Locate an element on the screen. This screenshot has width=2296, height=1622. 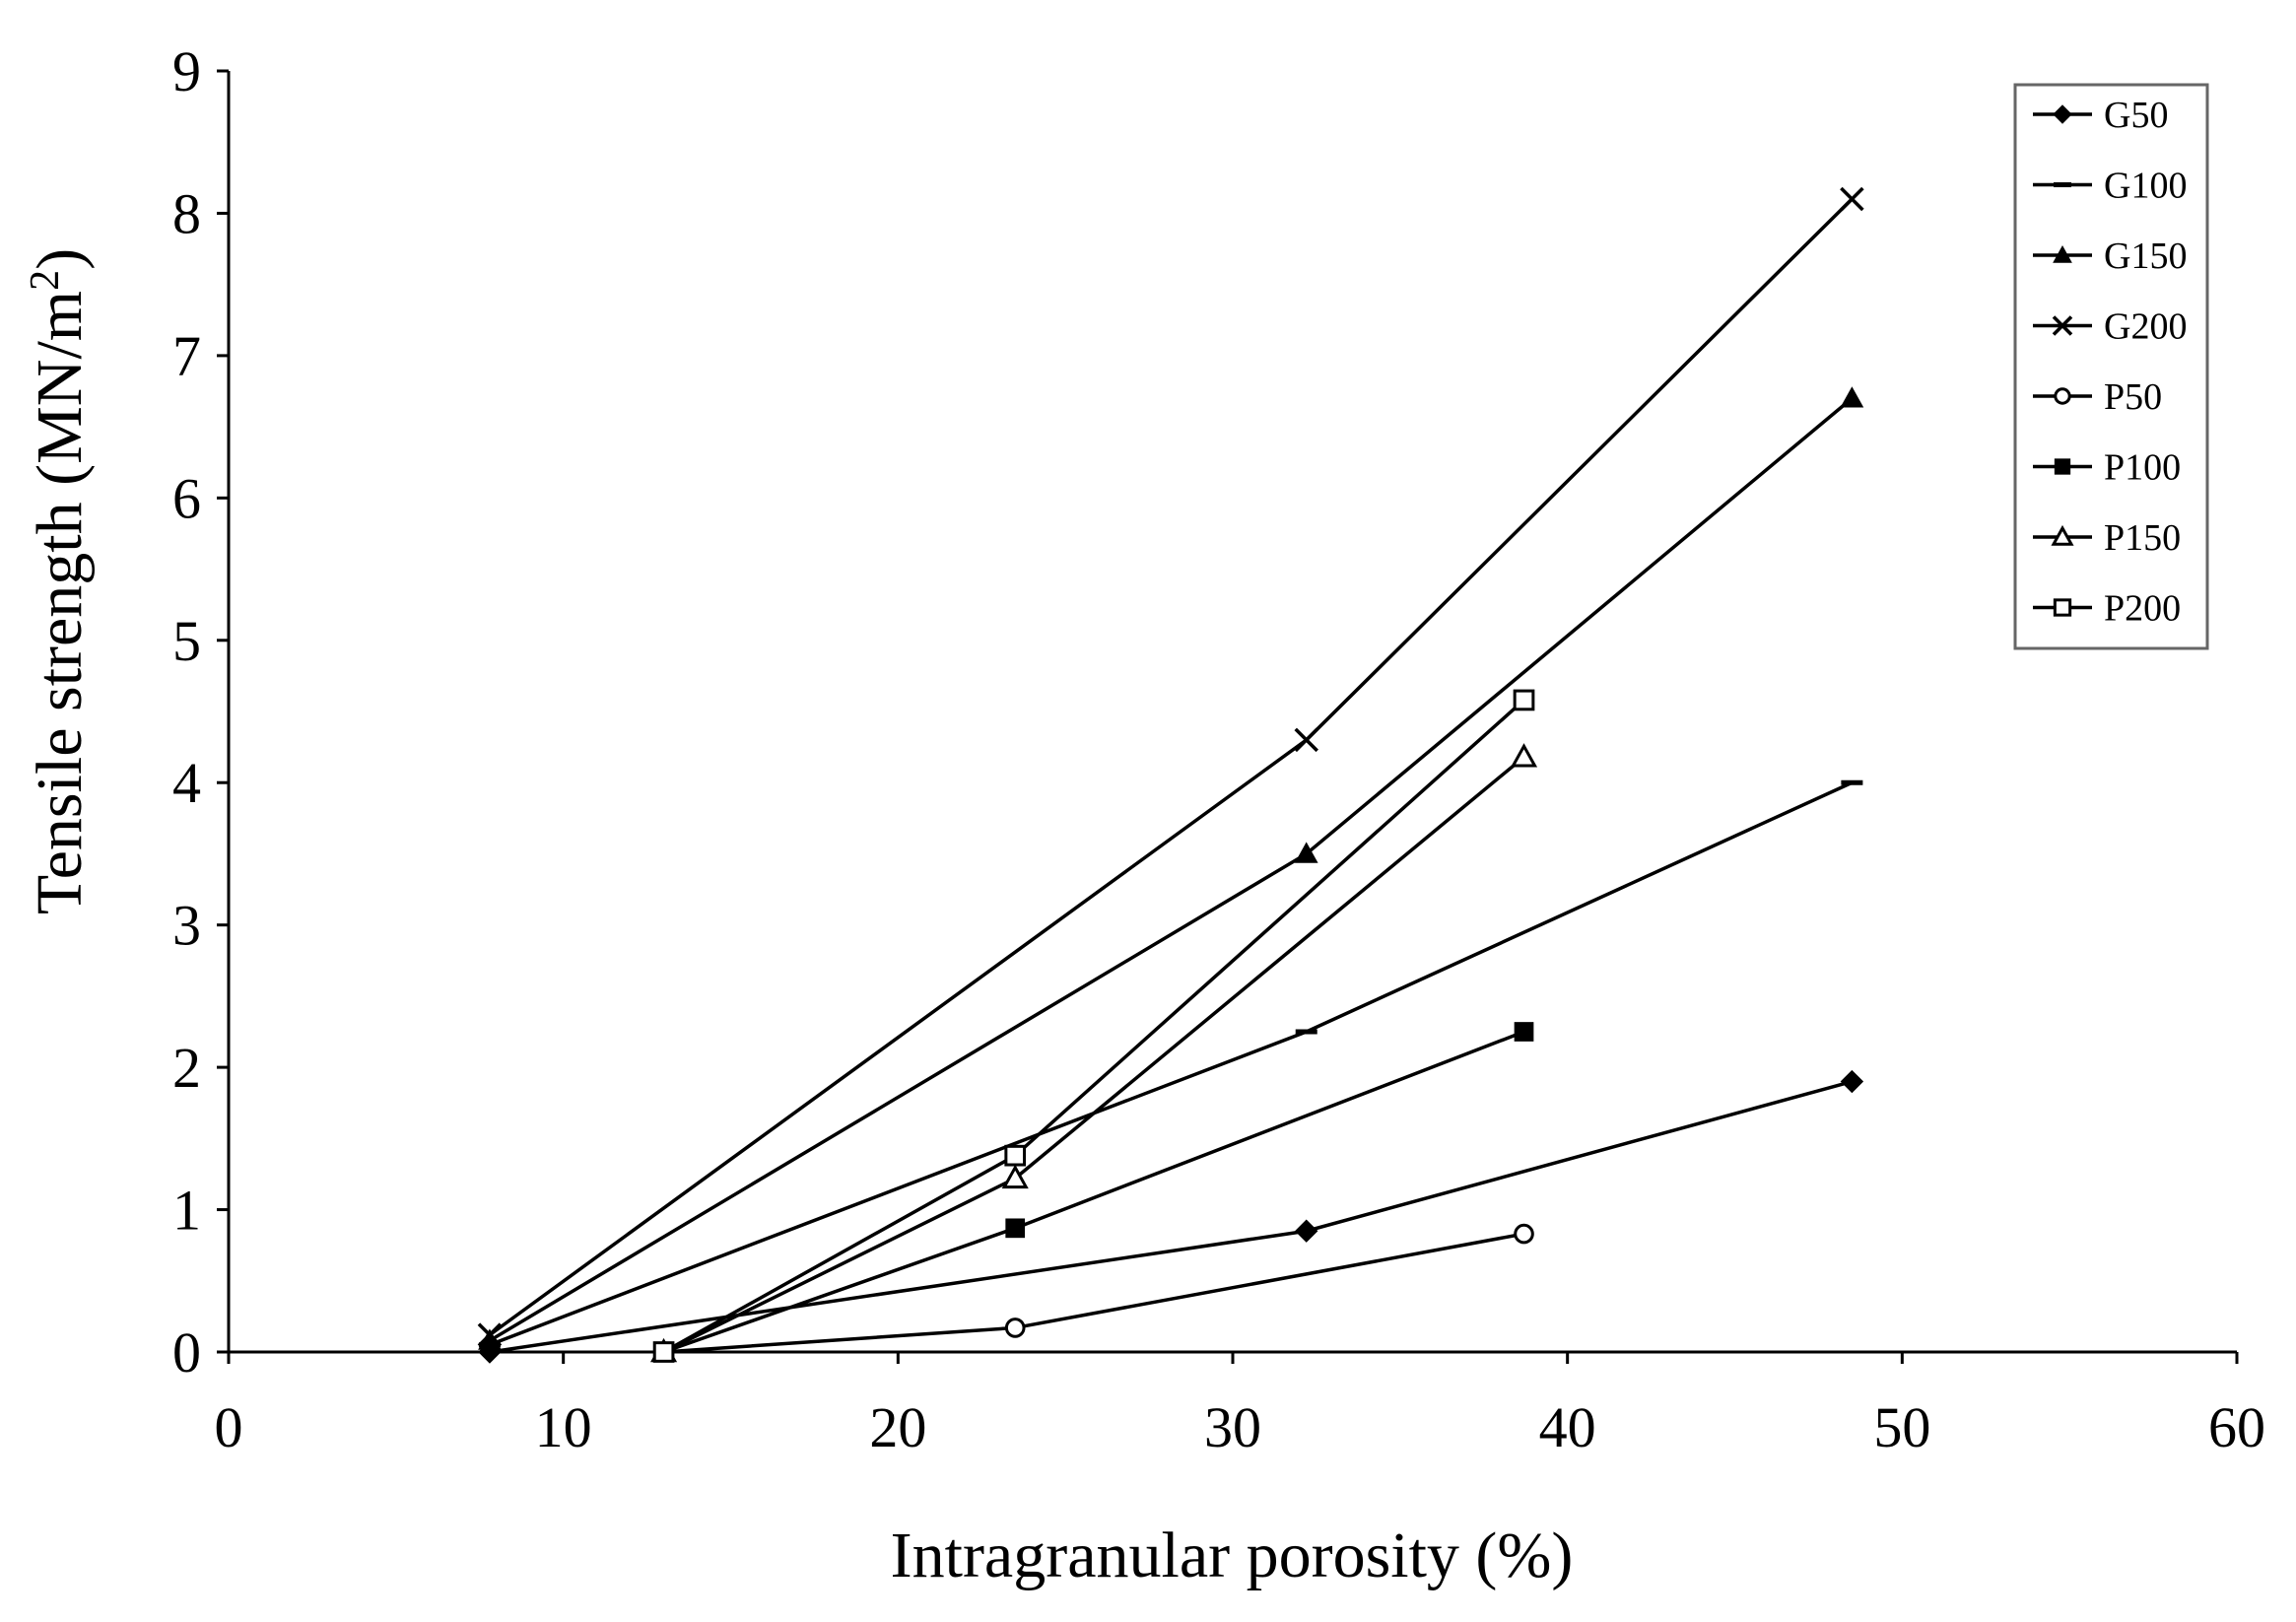
y-axis-title-superscript: 2 is located at coordinates (45, 280).